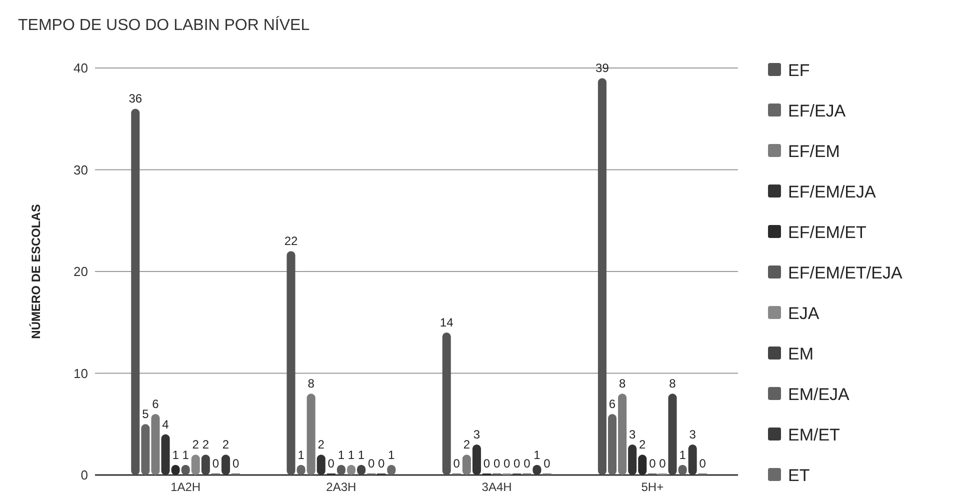 Image resolution: width=953 pixels, height=502 pixels. What do you see at coordinates (146, 414) in the screenshot?
I see `data-label: 5` at bounding box center [146, 414].